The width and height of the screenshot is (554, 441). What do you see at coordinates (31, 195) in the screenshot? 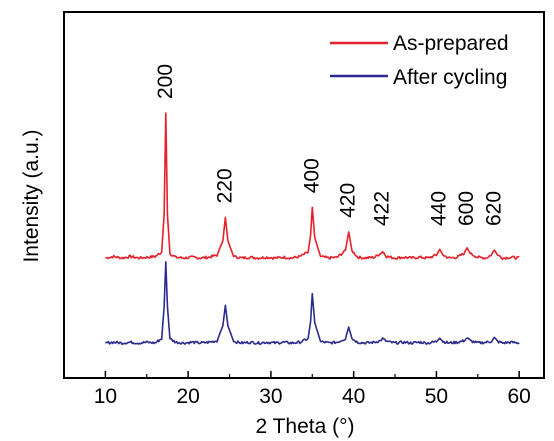
I see `y-axis-title: Intensity (a.u.)` at bounding box center [31, 195].